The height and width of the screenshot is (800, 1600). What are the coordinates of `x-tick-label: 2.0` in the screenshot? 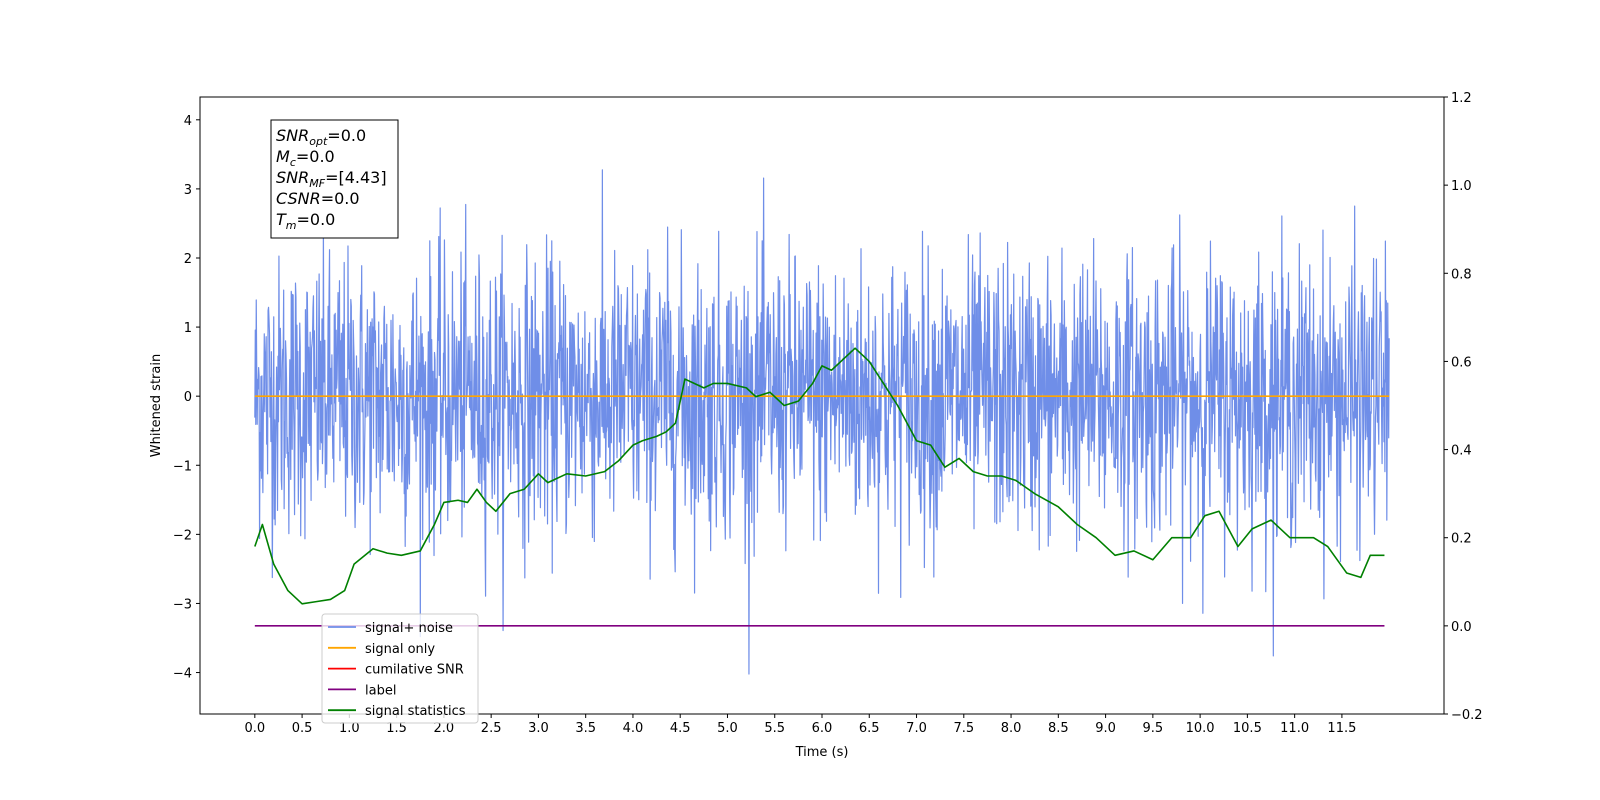 It's located at (444, 728).